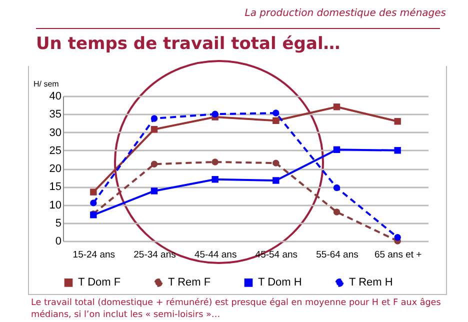 This screenshot has width=468, height=322. What do you see at coordinates (55, 150) in the screenshot?
I see `y-tick-label: 25` at bounding box center [55, 150].